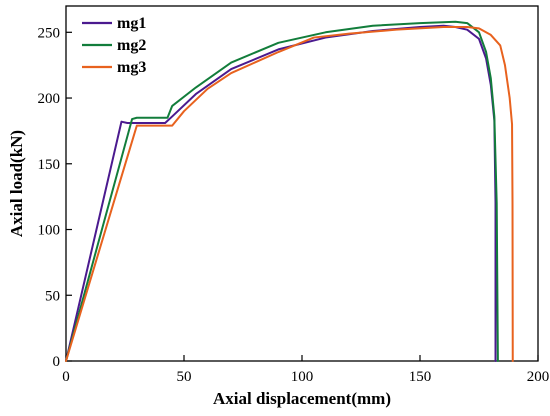 Image resolution: width=550 pixels, height=416 pixels. Describe the element at coordinates (49, 165) in the screenshot. I see `y-tick-label-3: 150` at that location.